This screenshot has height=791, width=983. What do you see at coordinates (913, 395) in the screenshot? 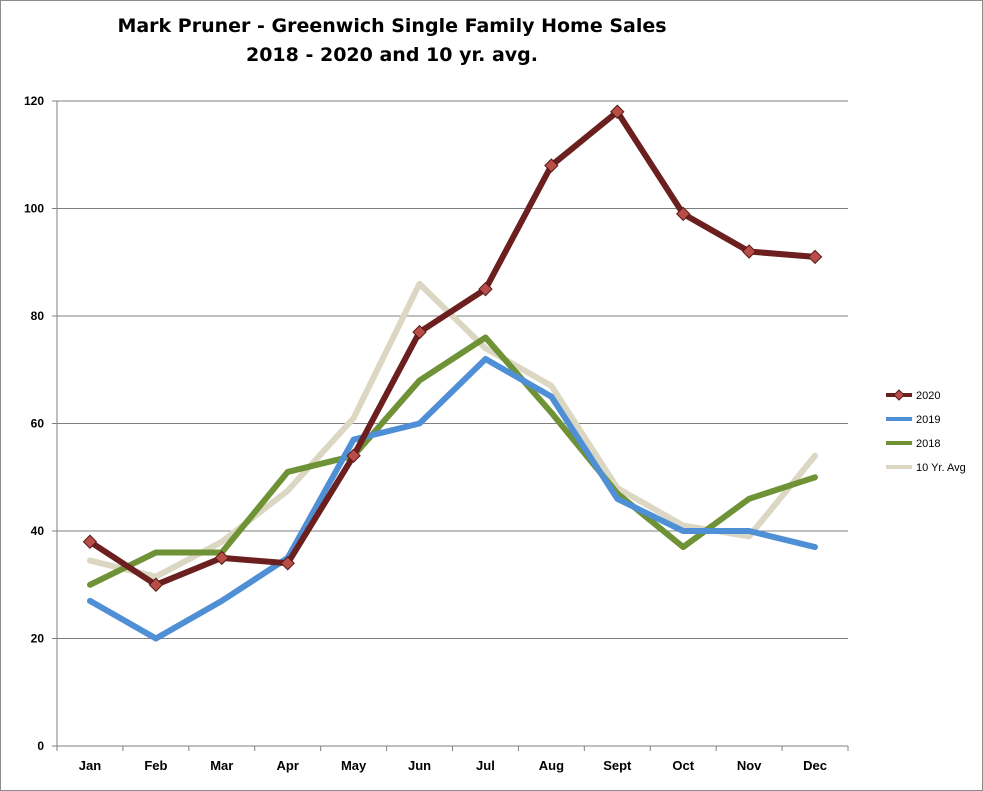
I see `legend-item: 2020` at bounding box center [913, 395].